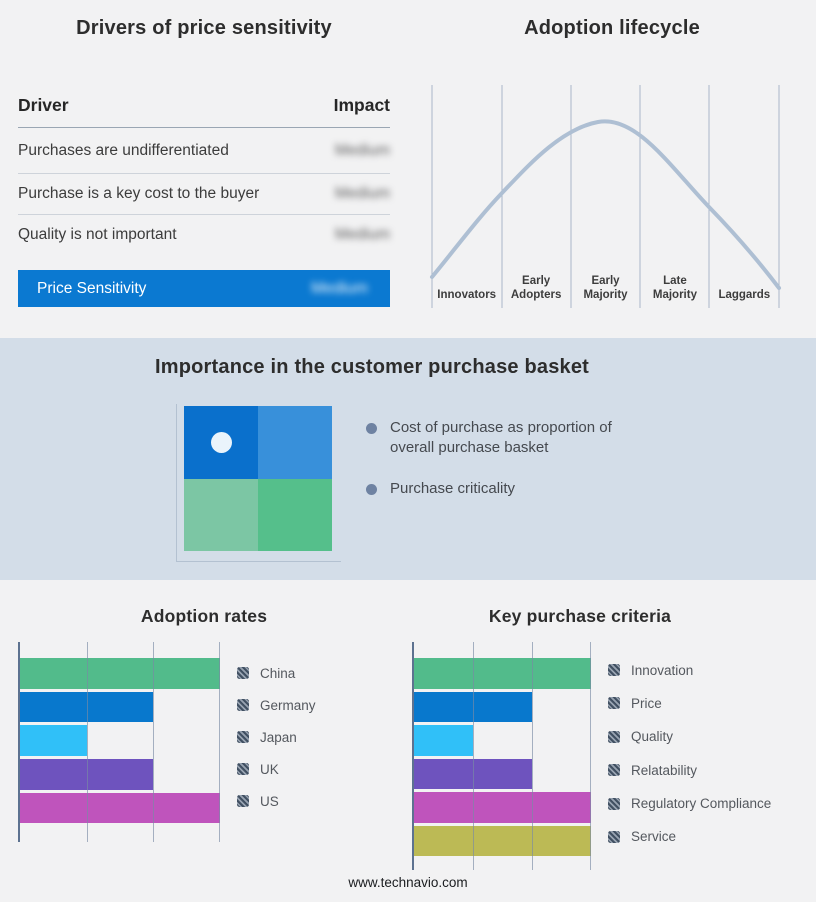  I want to click on legend-label: Service, so click(654, 837).